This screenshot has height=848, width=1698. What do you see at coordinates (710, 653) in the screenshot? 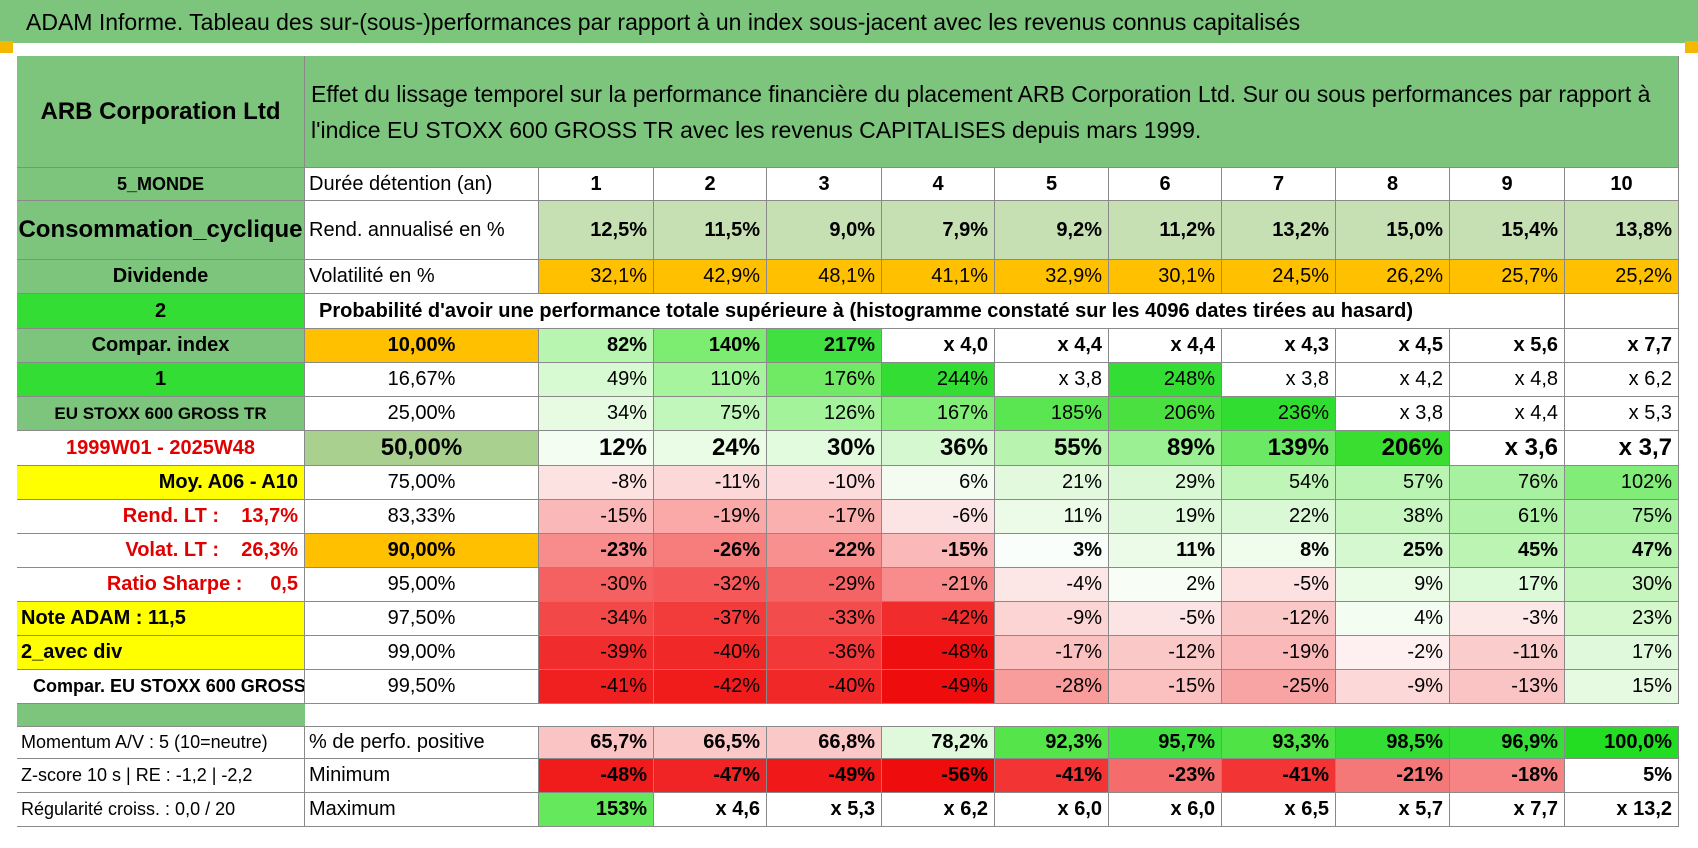
I see `probability-cell: -40%` at bounding box center [710, 653].